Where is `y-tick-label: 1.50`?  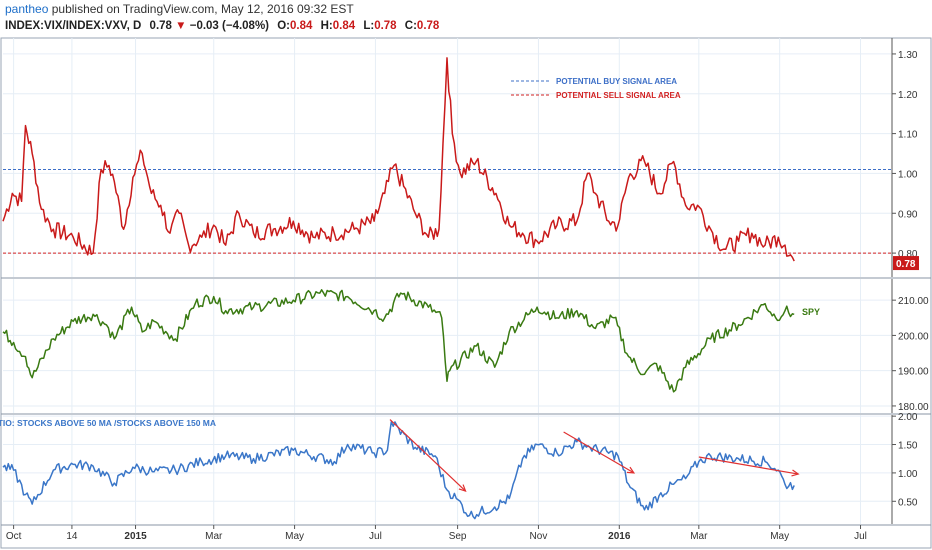 y-tick-label: 1.50 is located at coordinates (908, 446).